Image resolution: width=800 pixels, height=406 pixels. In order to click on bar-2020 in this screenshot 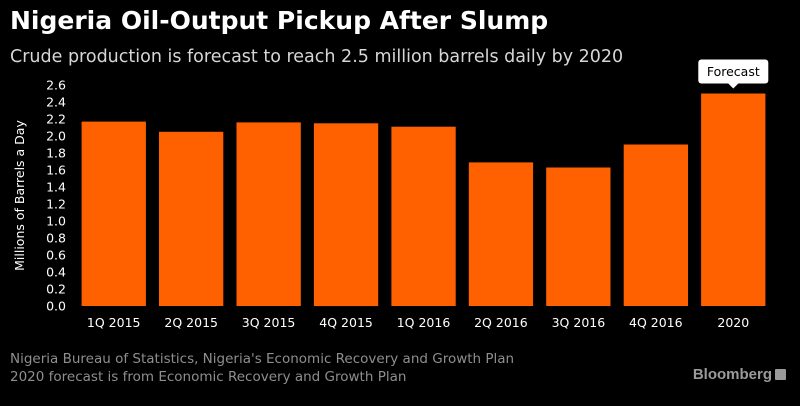, I will do `click(733, 199)`.